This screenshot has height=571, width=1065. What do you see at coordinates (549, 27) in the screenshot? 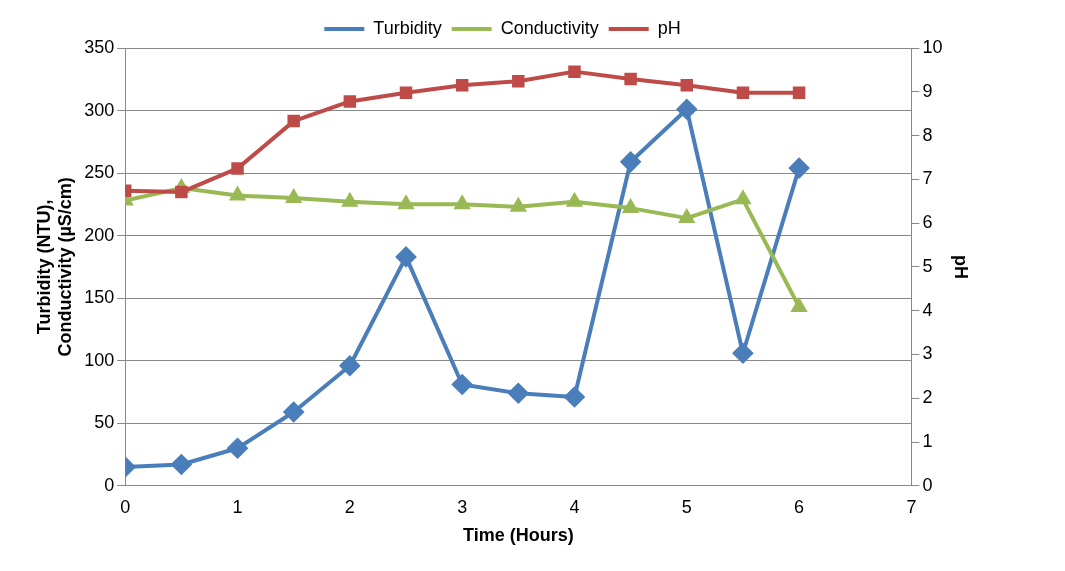
I see `legend-label: Conductivity` at bounding box center [549, 27].